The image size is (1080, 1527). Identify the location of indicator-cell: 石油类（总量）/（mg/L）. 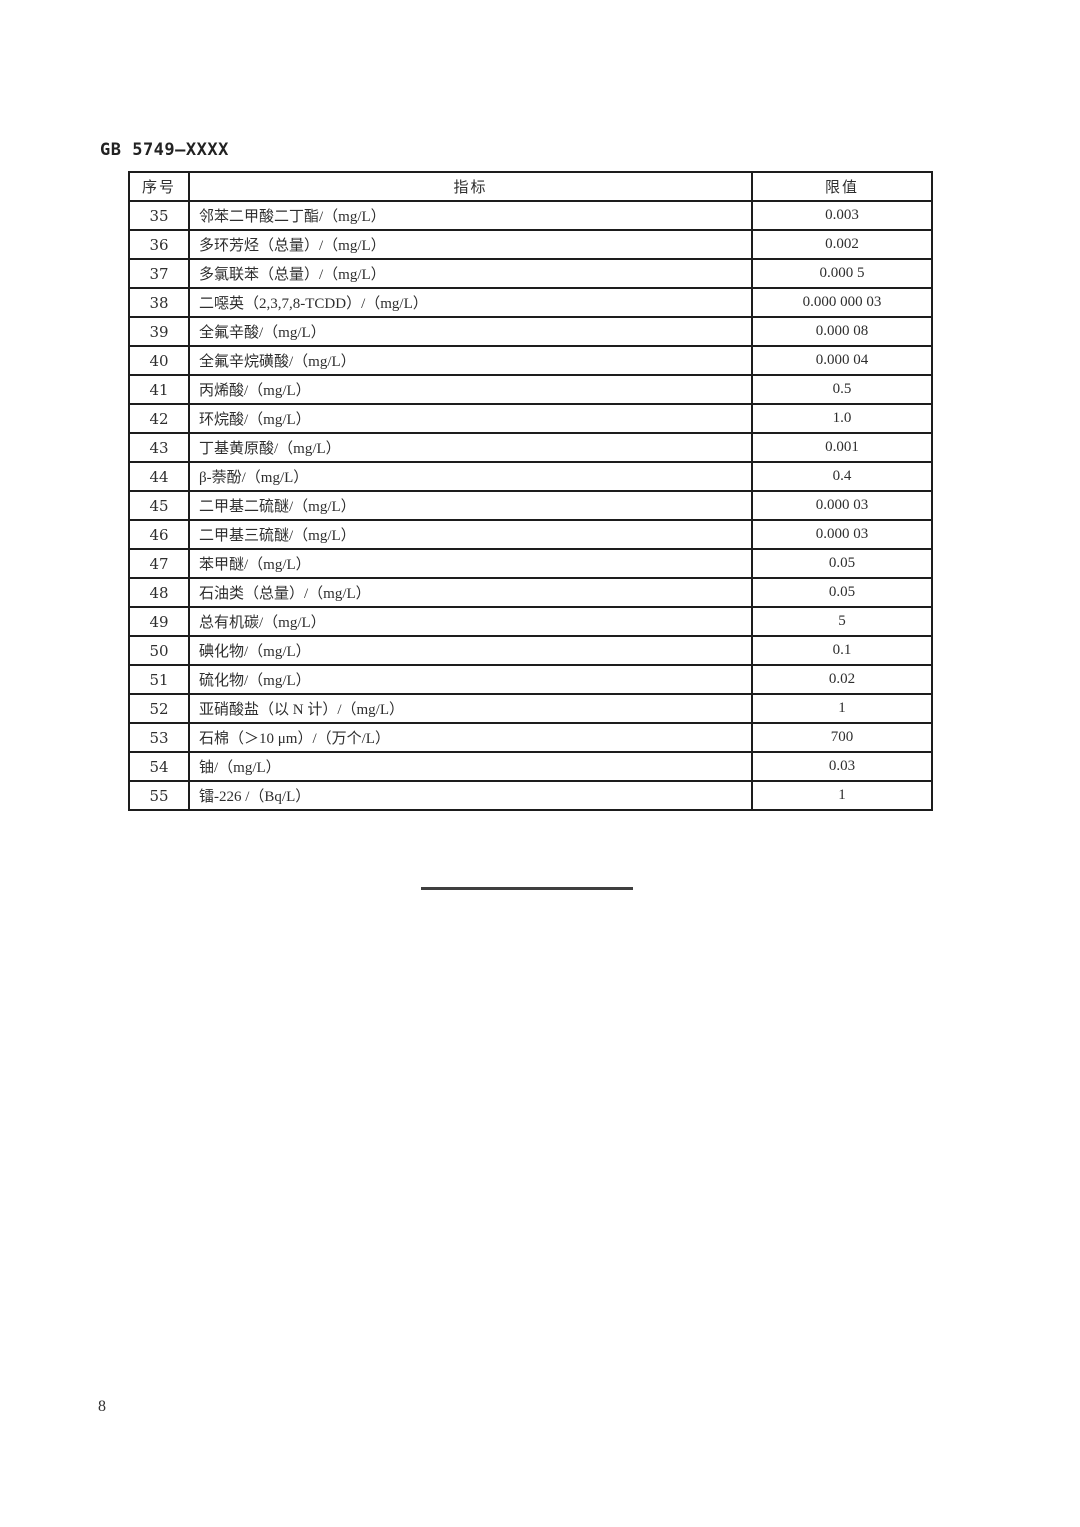
(470, 592).